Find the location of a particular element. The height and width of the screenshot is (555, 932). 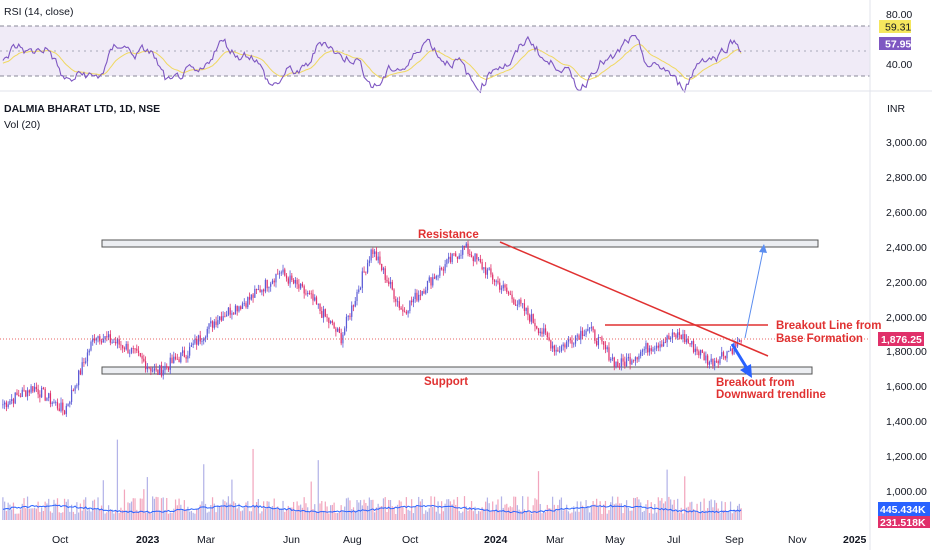

resistance-zone: Resistance is located at coordinates (460, 238).